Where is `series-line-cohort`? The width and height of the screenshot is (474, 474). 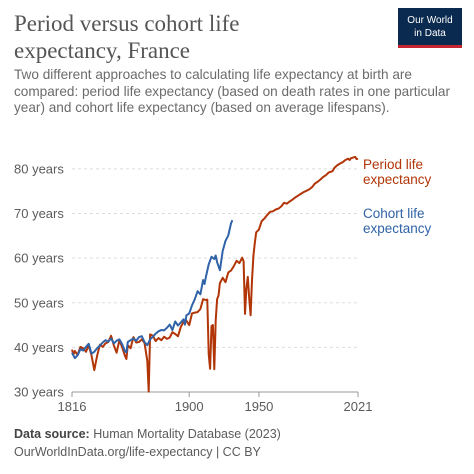
series-line-cohort is located at coordinates (152, 289).